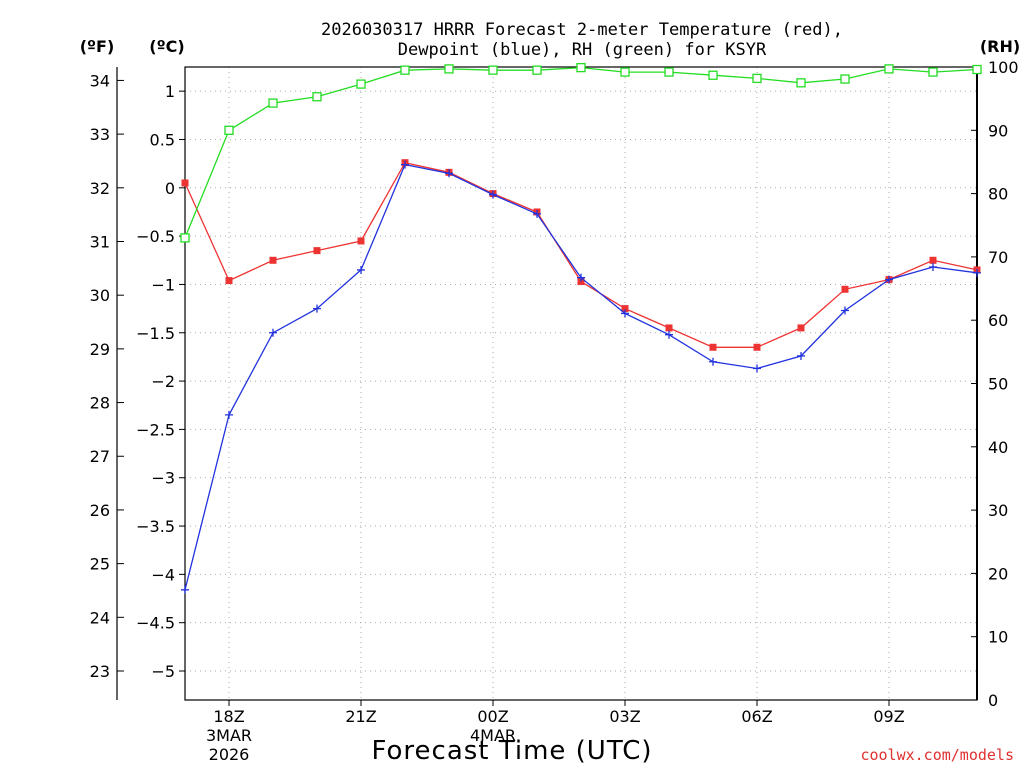 The height and width of the screenshot is (768, 1024). Describe the element at coordinates (100, 564) in the screenshot. I see `fahrenheit-tick-label: 25` at that location.